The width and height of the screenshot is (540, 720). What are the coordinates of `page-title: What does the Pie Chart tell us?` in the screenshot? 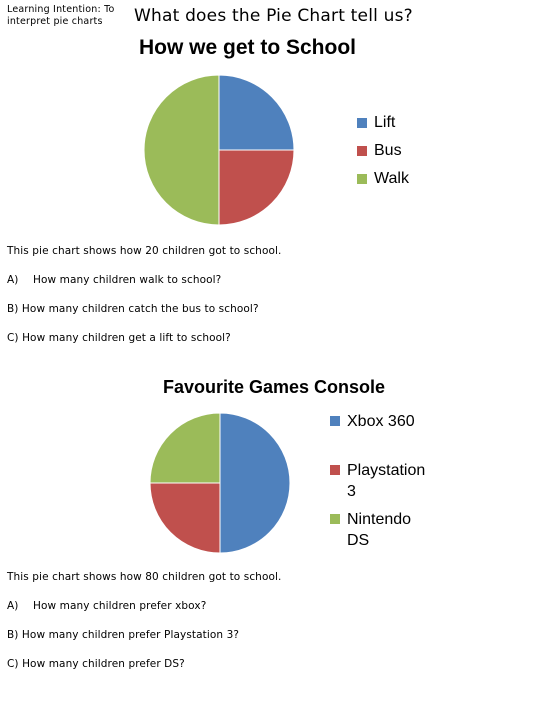 It's located at (273, 16).